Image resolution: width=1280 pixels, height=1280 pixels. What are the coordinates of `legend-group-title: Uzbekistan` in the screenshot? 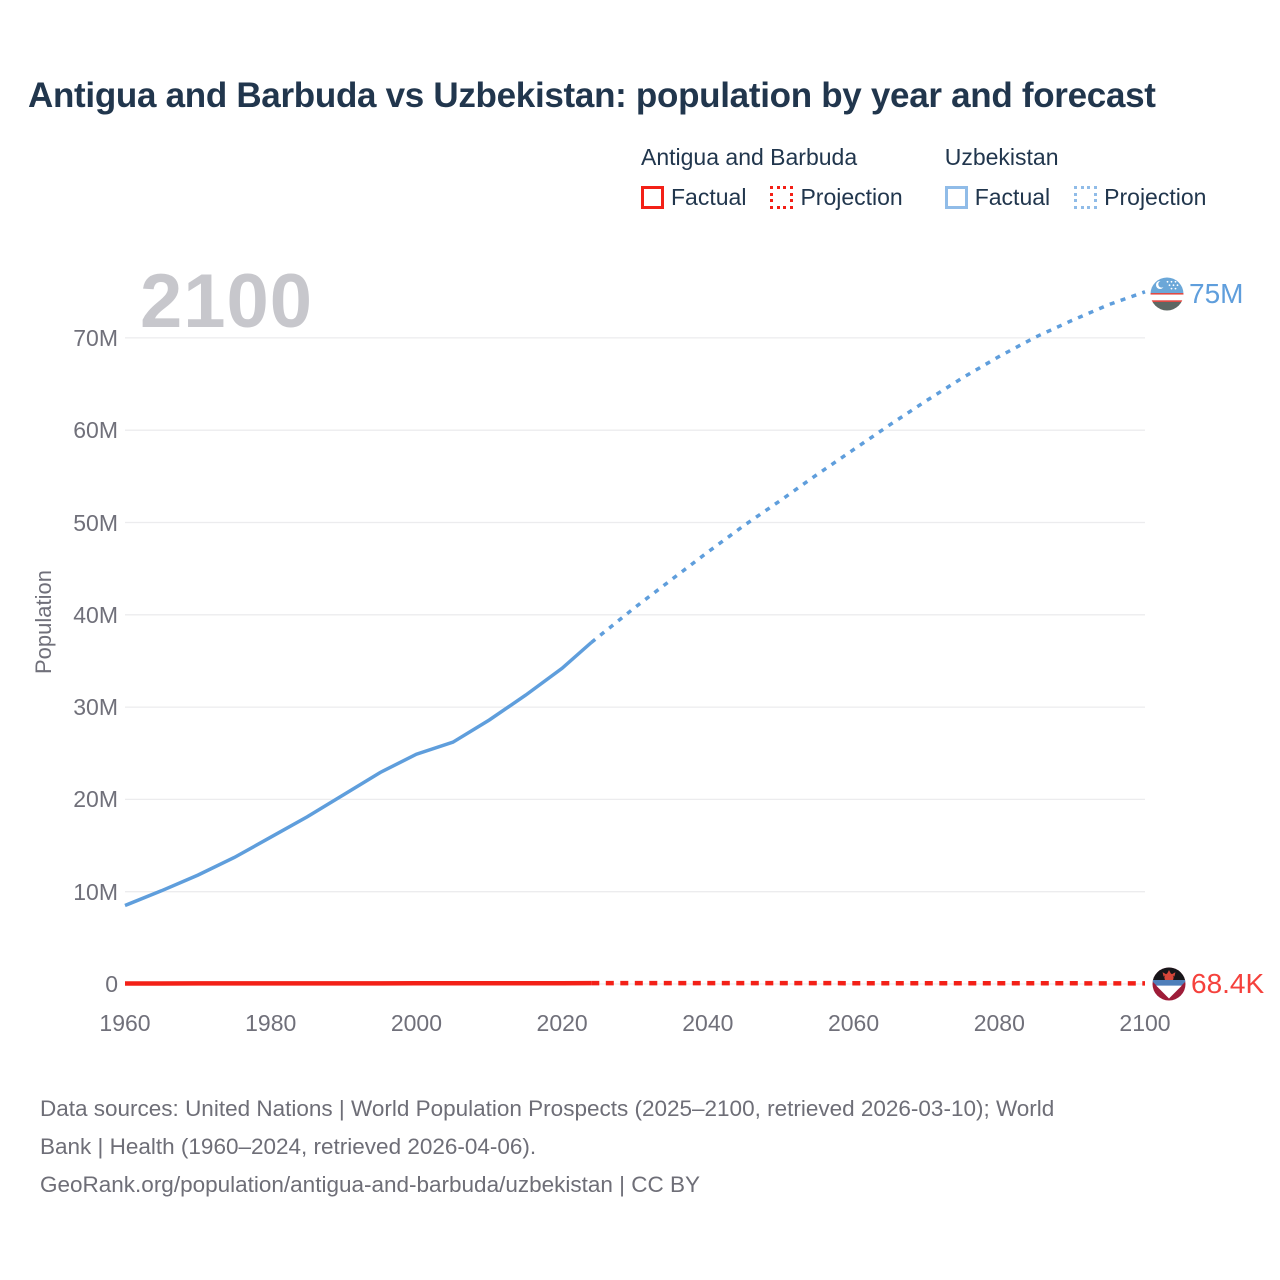 It's located at (1001, 157).